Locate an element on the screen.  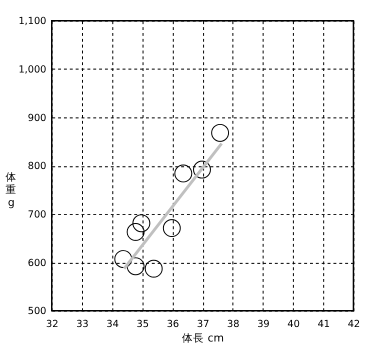
y-tick-label: 1,000 is located at coordinates (32, 70).